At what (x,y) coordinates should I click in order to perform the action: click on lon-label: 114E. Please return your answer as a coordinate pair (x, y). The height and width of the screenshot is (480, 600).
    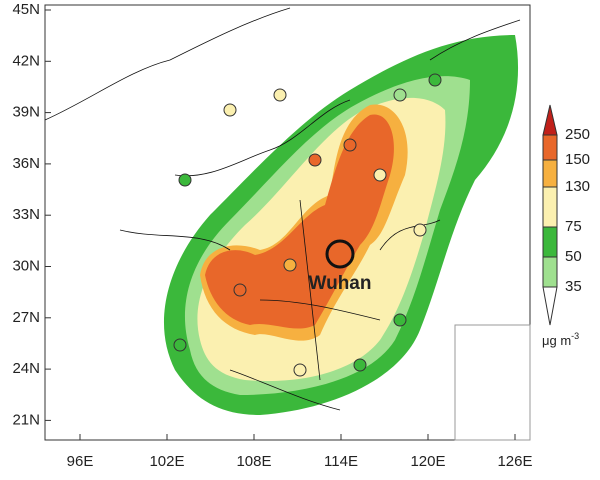
    Looking at the image, I should click on (341, 461).